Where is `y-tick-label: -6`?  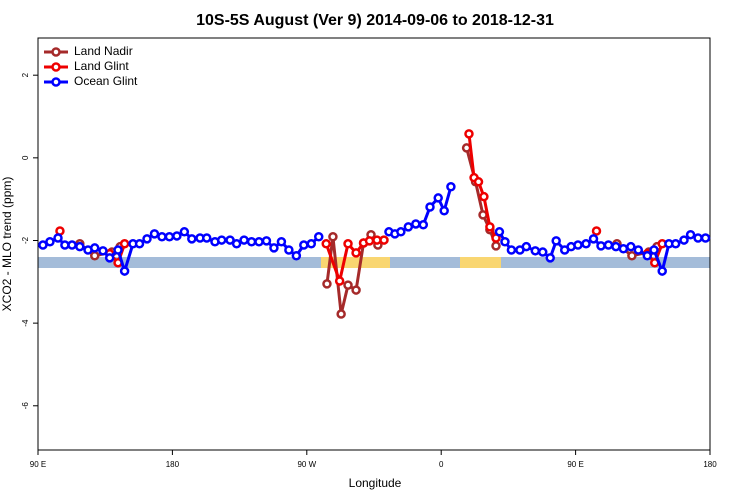 y-tick-label: -6 is located at coordinates (25, 406).